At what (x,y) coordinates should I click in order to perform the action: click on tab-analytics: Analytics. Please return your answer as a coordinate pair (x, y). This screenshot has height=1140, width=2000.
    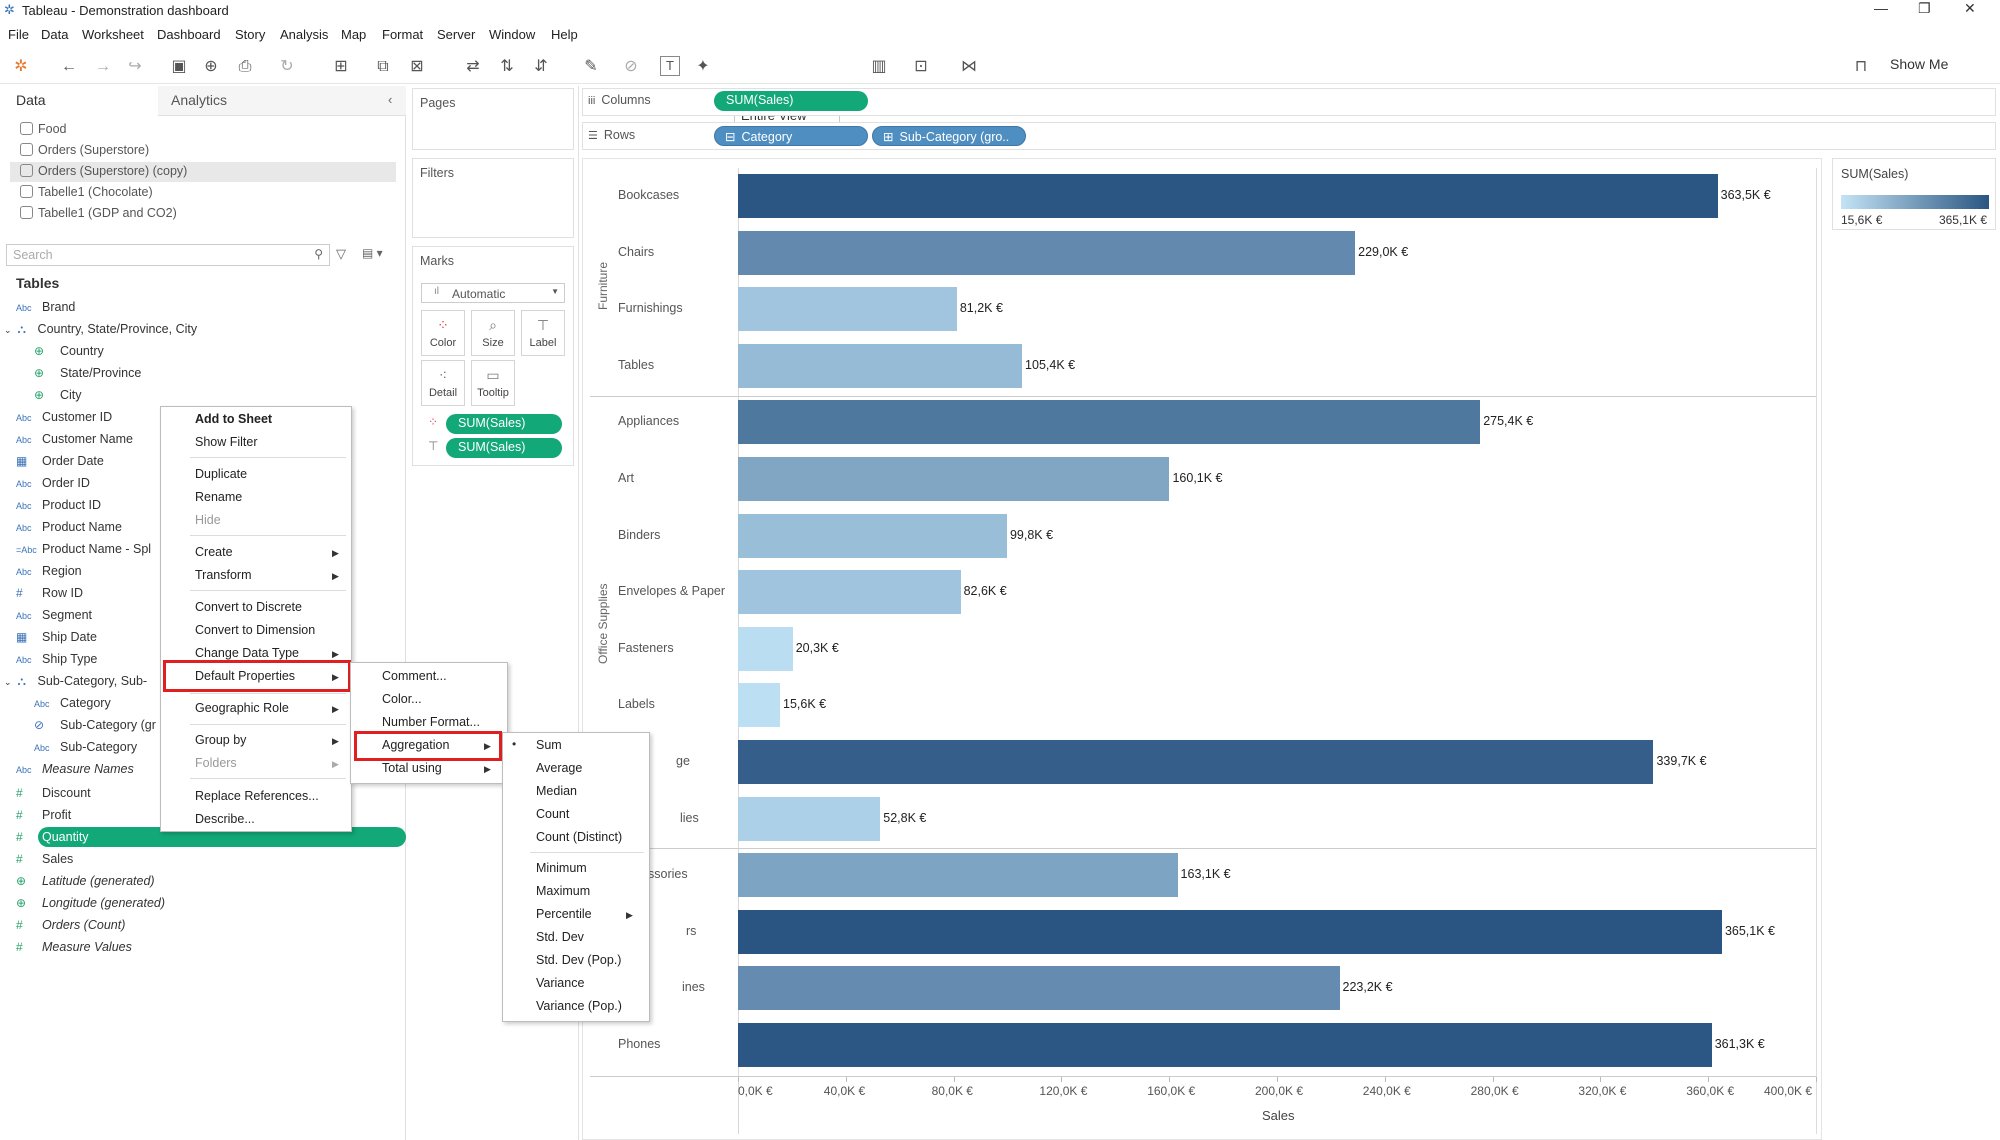
    Looking at the image, I should click on (199, 100).